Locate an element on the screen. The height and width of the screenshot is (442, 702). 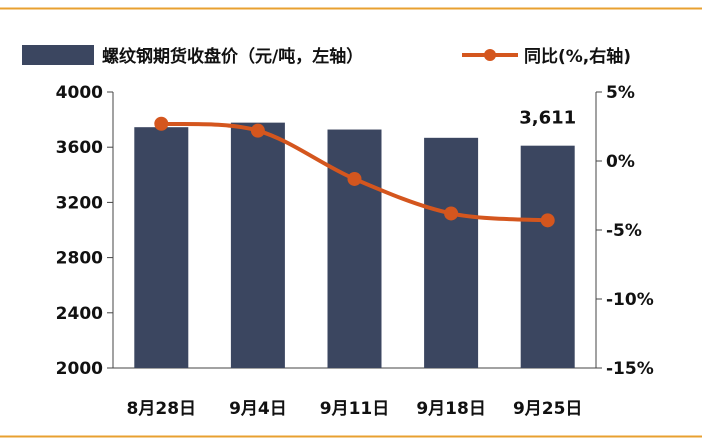
left-tick-label: 2400 is located at coordinates (79, 314).